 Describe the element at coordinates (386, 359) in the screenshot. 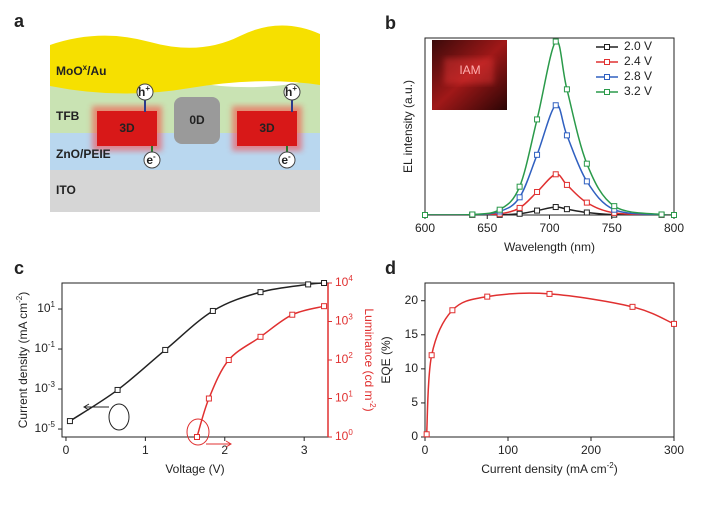

I see `y-axis-label-part: EQE (%)` at that location.